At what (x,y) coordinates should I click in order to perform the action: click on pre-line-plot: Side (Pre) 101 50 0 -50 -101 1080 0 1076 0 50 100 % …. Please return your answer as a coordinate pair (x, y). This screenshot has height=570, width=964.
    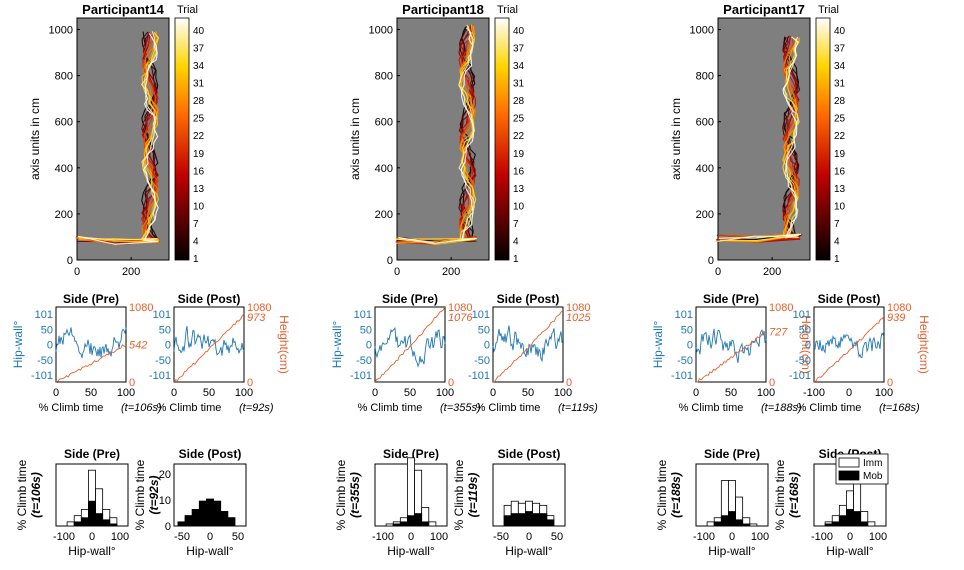
    Looking at the image, I should click on (405, 353).